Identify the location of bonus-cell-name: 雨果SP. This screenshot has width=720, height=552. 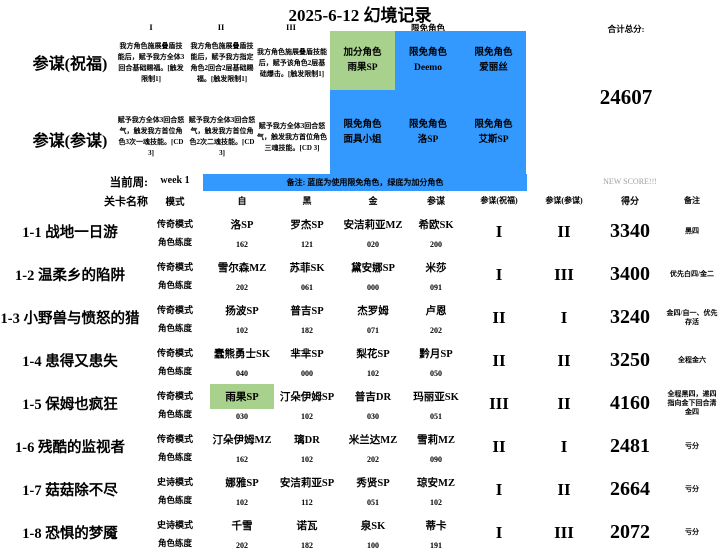
(362, 67).